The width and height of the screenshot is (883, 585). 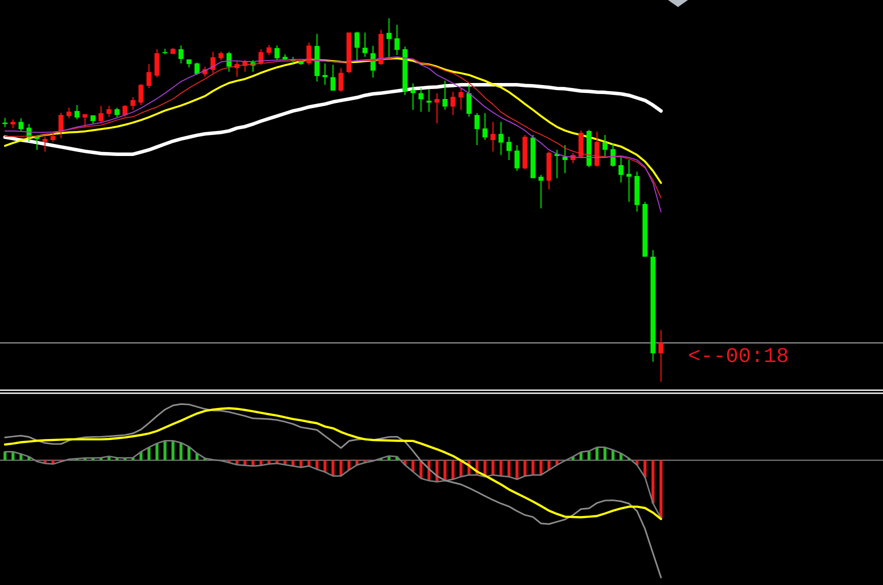 What do you see at coordinates (738, 357) in the screenshot?
I see `annotation: <--00:18` at bounding box center [738, 357].